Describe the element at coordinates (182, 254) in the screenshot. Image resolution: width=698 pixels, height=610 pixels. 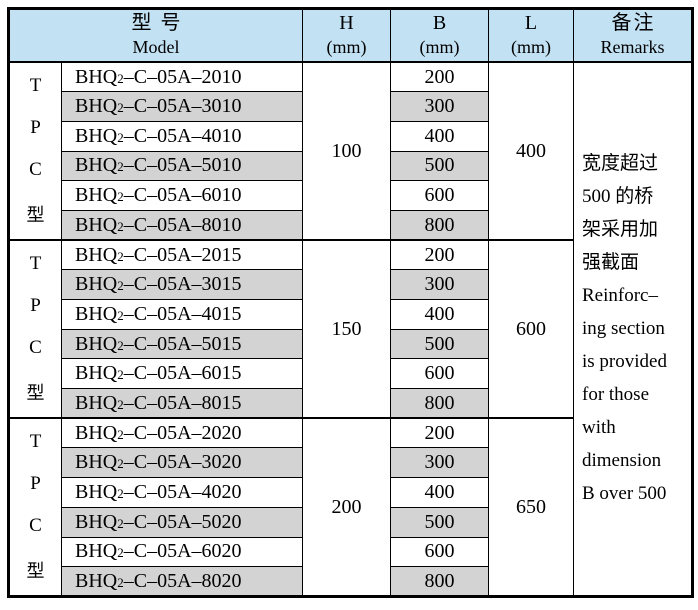
I see `model-text: –C–05A–2015` at that location.